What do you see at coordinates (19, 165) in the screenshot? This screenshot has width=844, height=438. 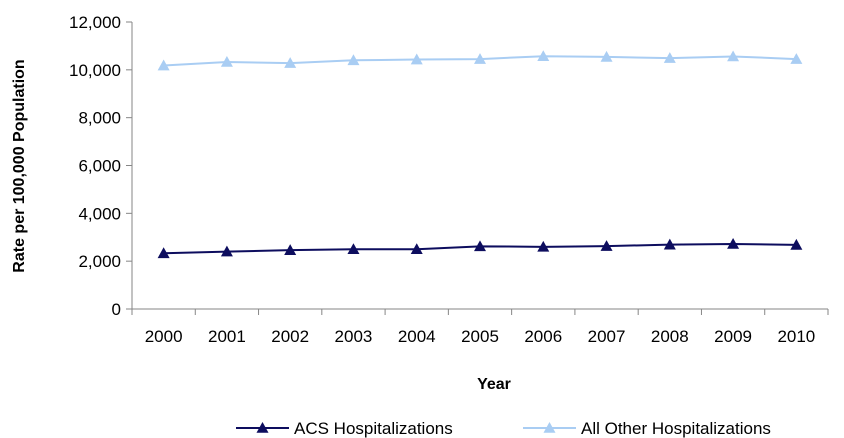 I see `y-axis-title: Rate per 100,000 Population` at bounding box center [19, 165].